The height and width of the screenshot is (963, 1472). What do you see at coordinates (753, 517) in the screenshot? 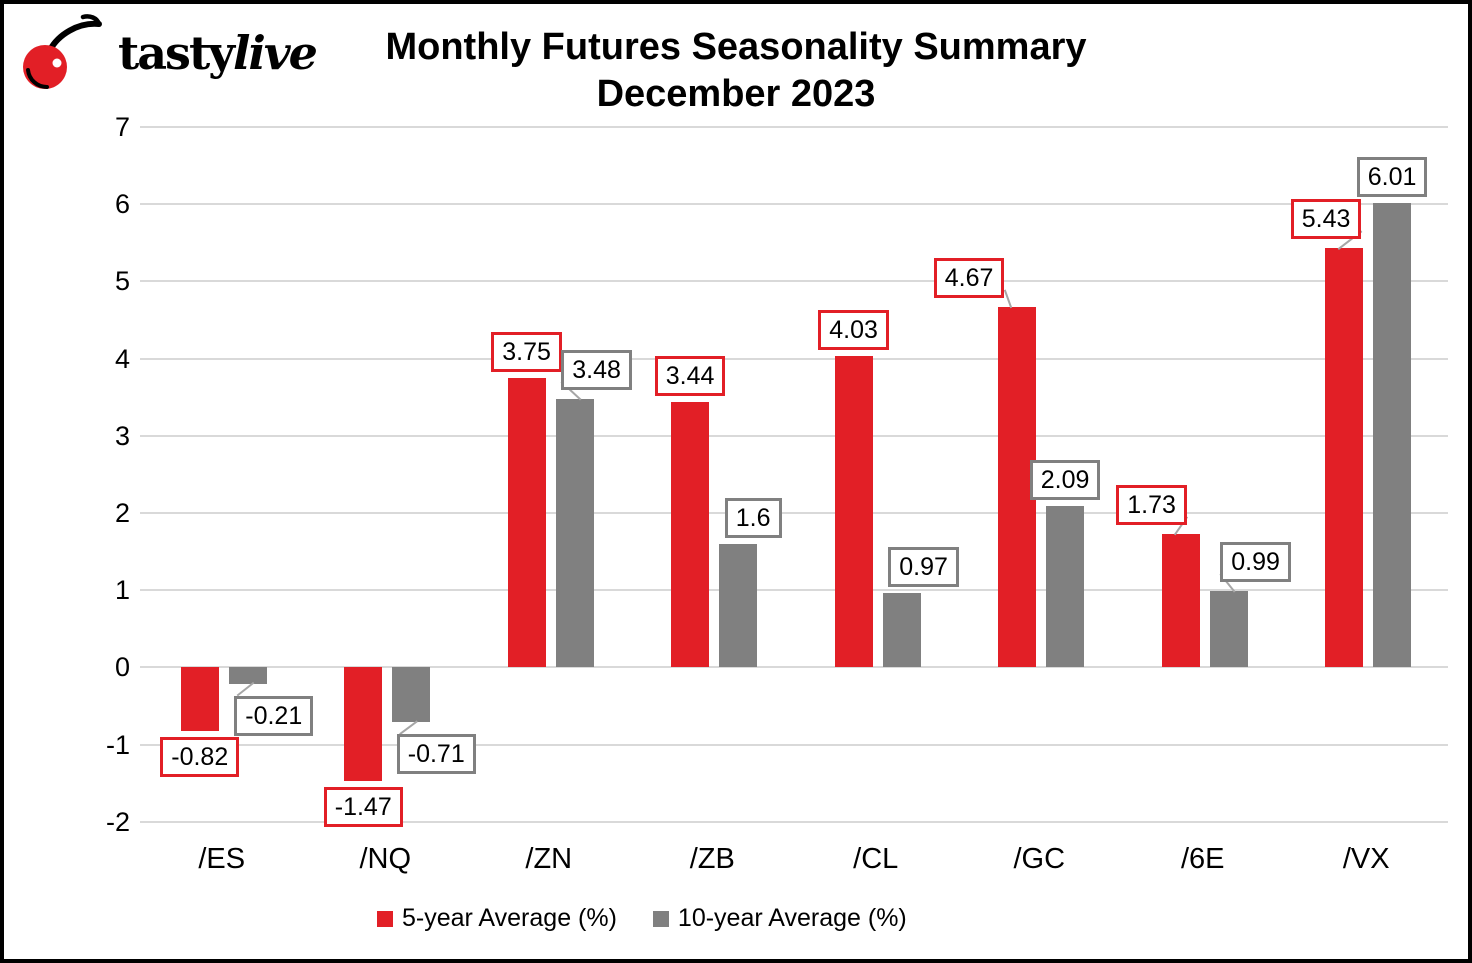
I see `value-label-10yr-ZB: 1.6` at bounding box center [753, 517].